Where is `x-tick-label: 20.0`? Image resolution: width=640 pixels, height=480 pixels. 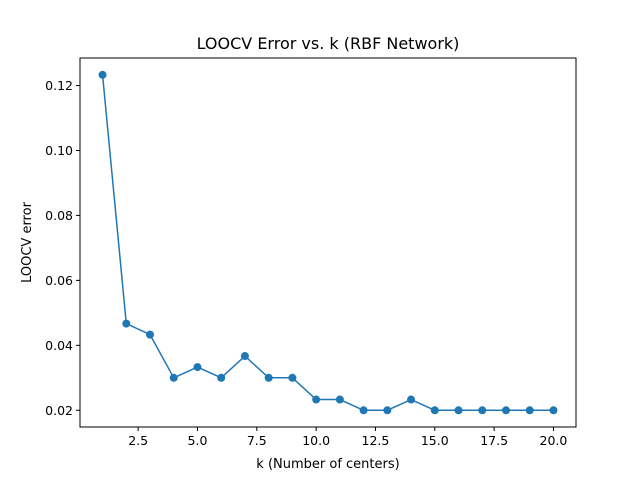
x-tick-label: 20.0 is located at coordinates (554, 440).